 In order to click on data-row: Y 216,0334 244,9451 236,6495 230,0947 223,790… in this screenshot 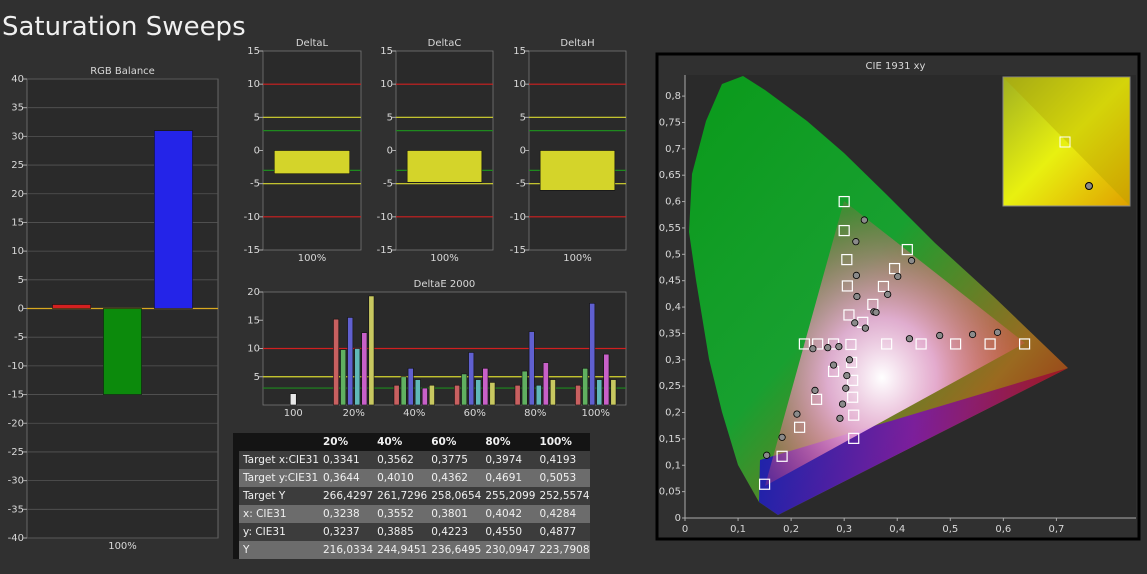, I will do `click(411, 550)`.